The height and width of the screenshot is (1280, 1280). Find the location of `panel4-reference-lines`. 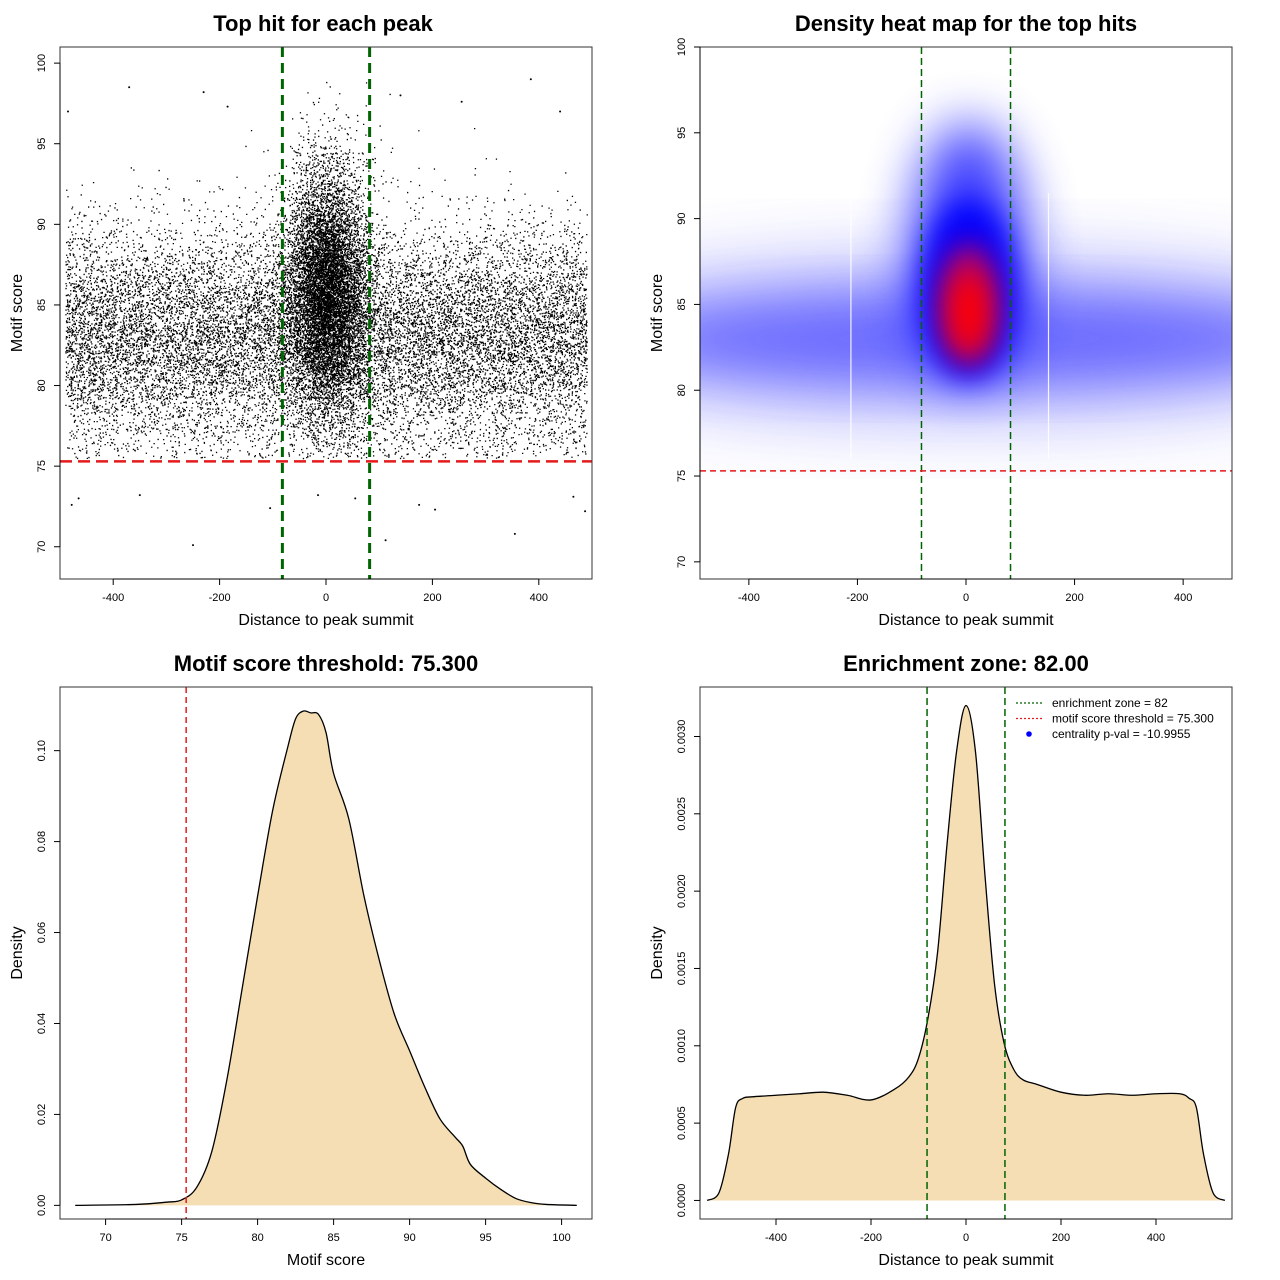

panel4-reference-lines is located at coordinates (966, 953).